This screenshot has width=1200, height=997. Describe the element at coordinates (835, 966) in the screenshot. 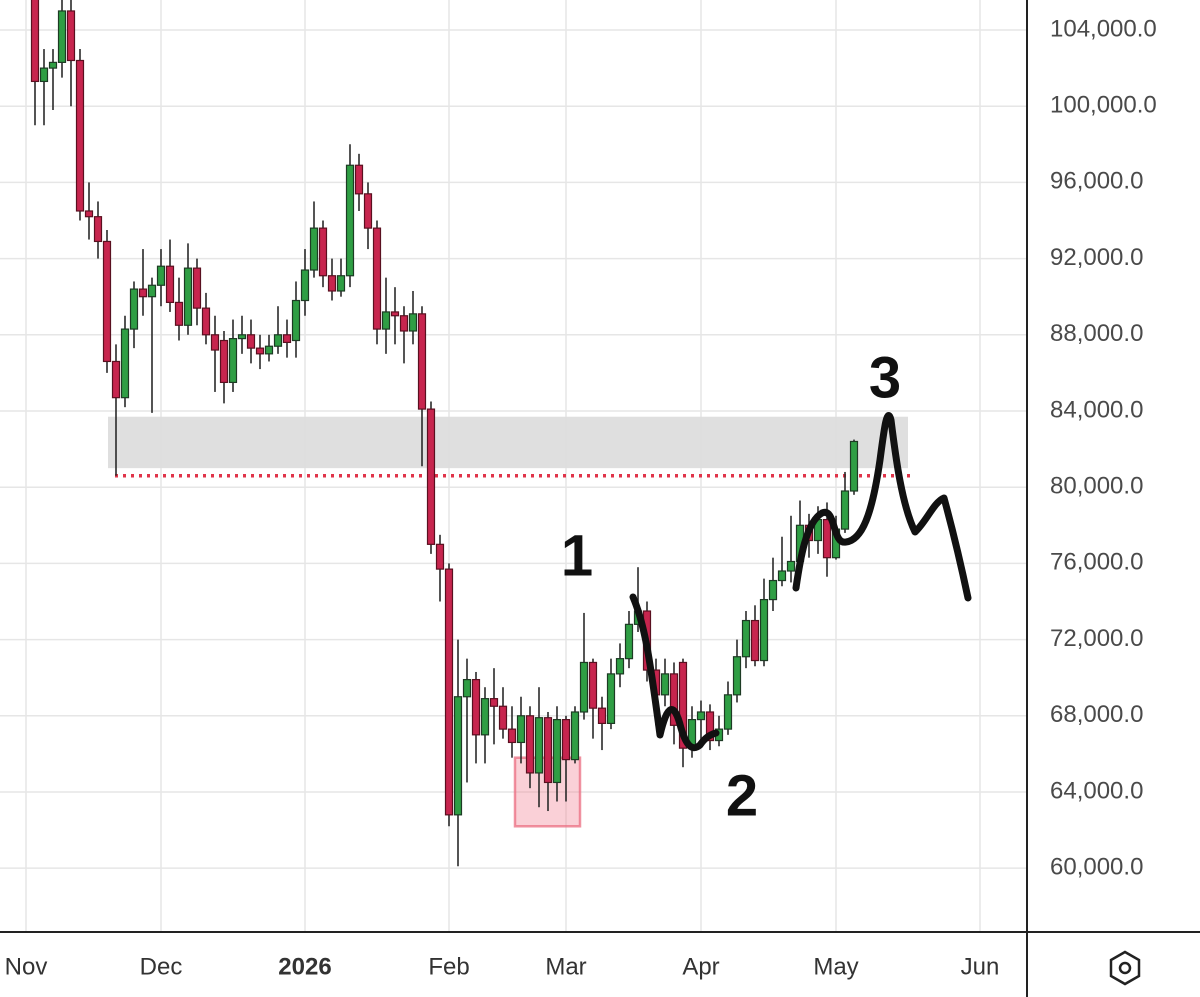

I see `x-tick-label: May` at that location.